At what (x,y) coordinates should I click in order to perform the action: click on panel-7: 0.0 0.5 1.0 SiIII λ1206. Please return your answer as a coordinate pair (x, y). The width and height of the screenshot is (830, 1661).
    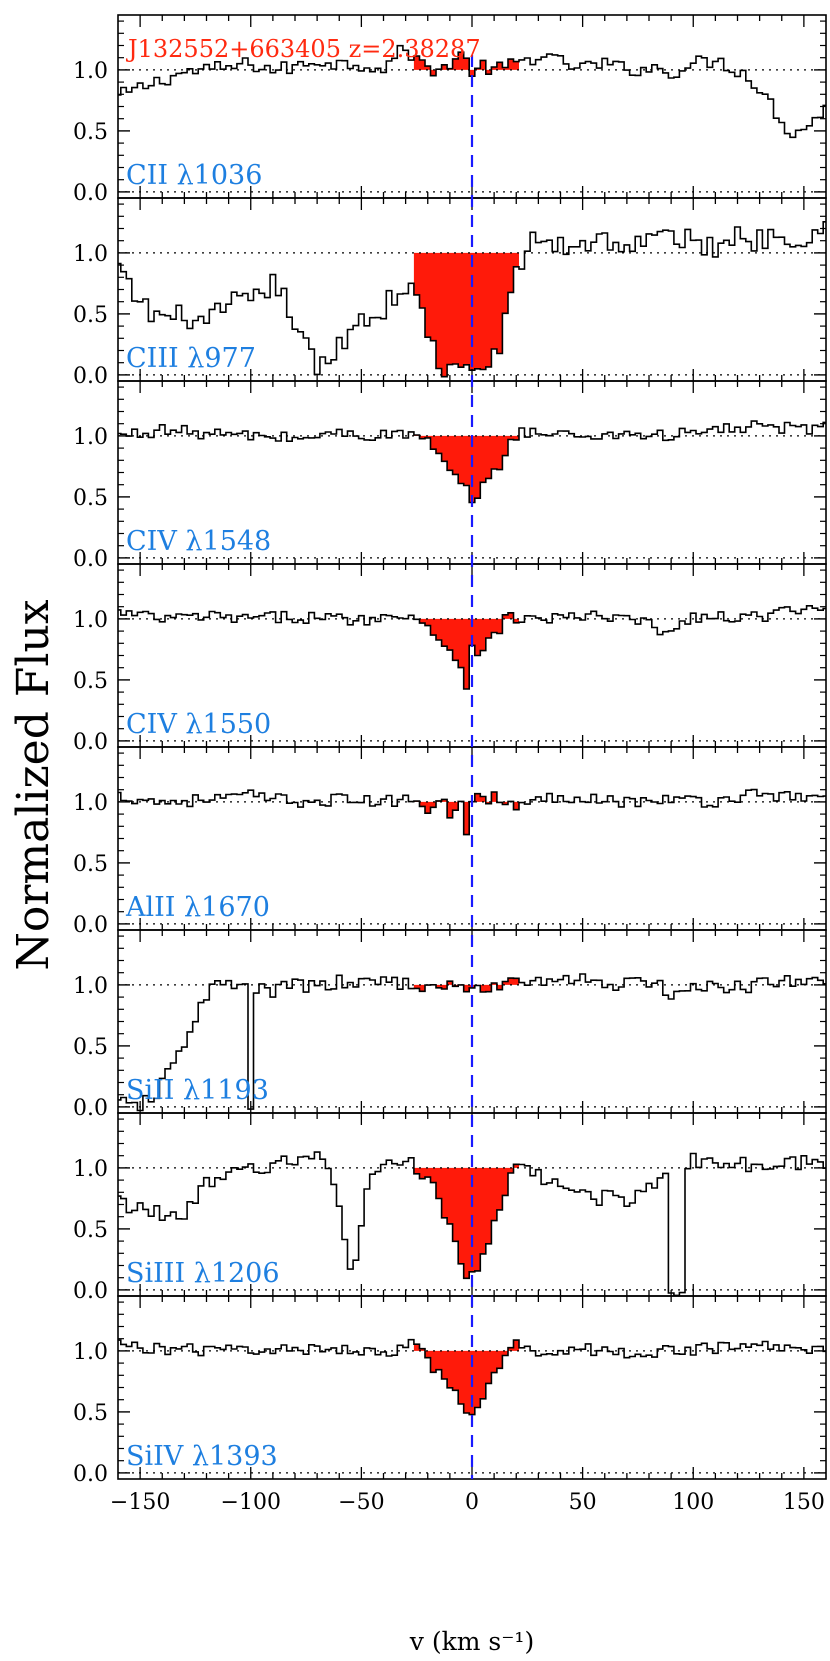
    Looking at the image, I should click on (450, 1208).